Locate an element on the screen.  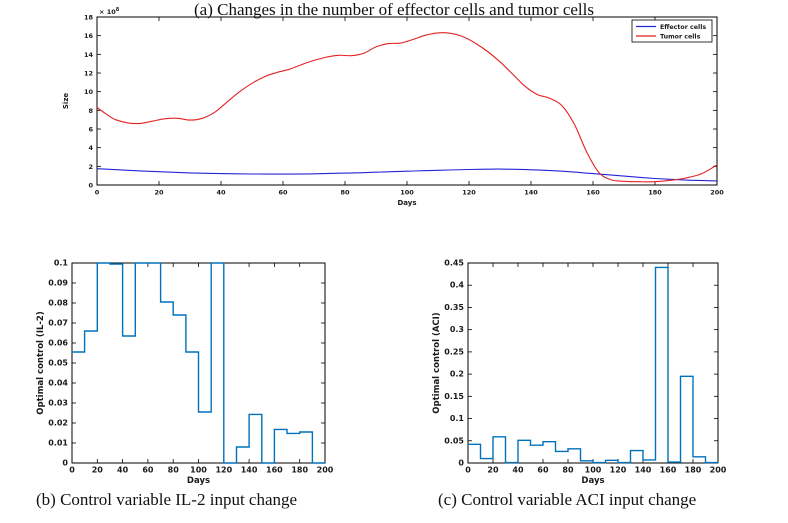
y-tick-label: 0.02 is located at coordinates (58, 423).